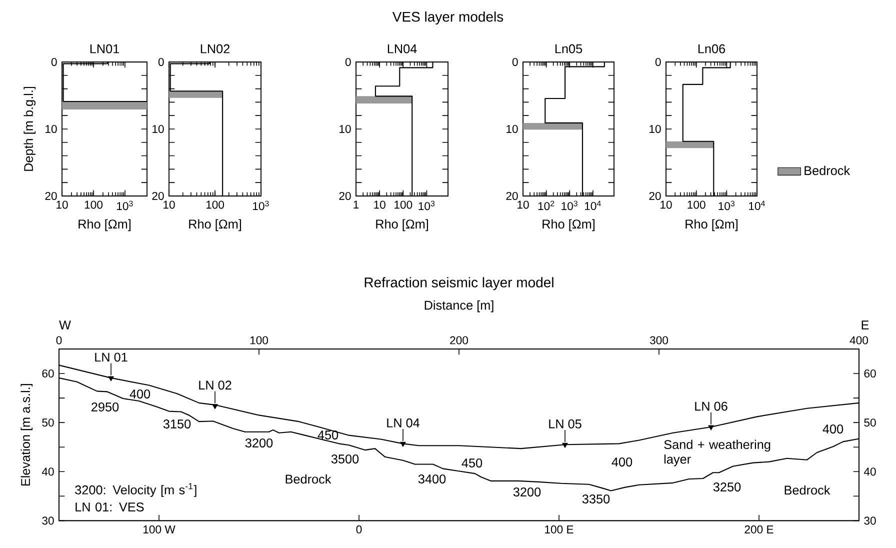  What do you see at coordinates (48, 472) in the screenshot?
I see `y-tick-label: 40` at bounding box center [48, 472].